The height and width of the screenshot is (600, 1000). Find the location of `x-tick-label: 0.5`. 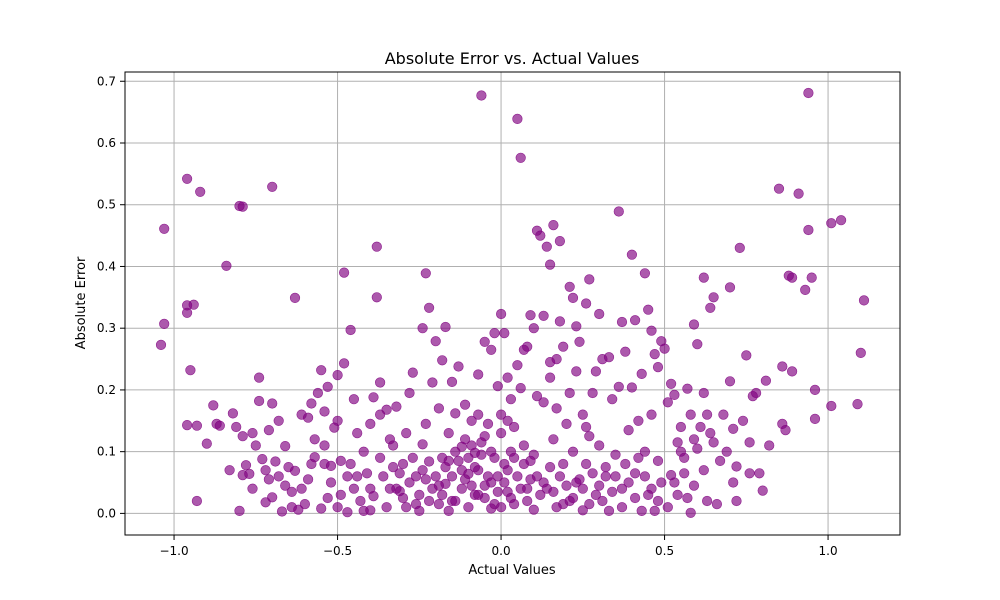

x-tick-label: 0.5 is located at coordinates (664, 551).